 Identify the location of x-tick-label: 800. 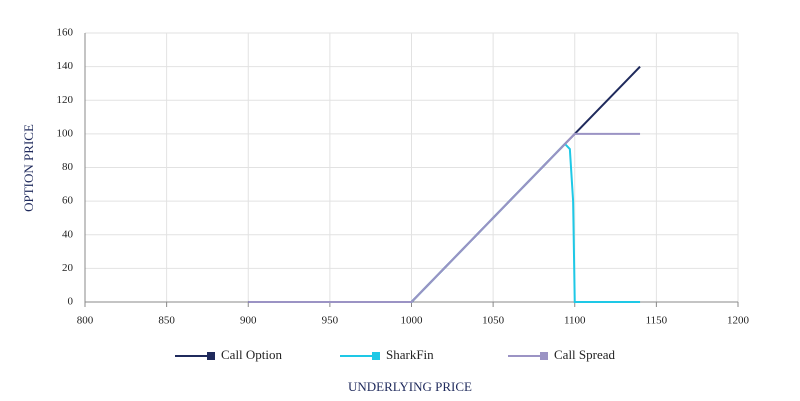
(85, 321).